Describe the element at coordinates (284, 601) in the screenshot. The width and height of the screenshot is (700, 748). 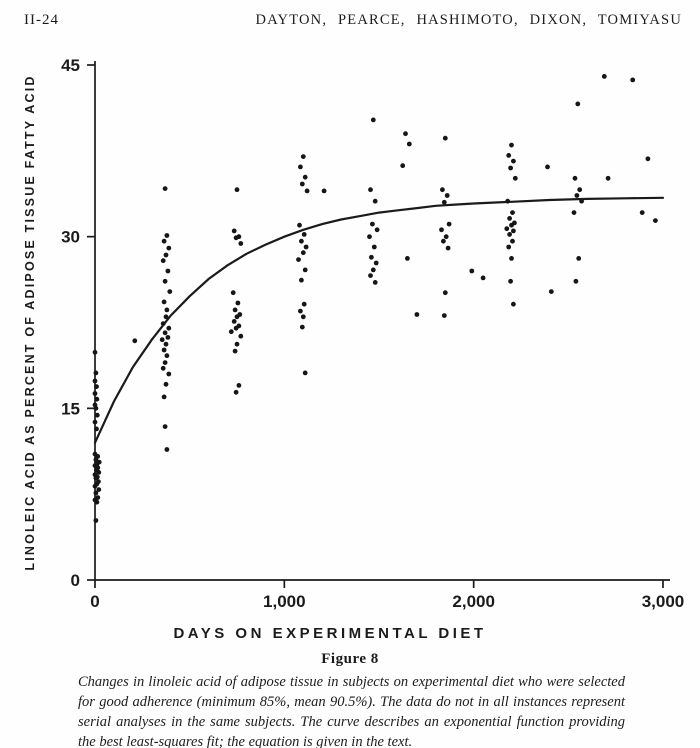
I see `x-tick-label: 1,000` at that location.